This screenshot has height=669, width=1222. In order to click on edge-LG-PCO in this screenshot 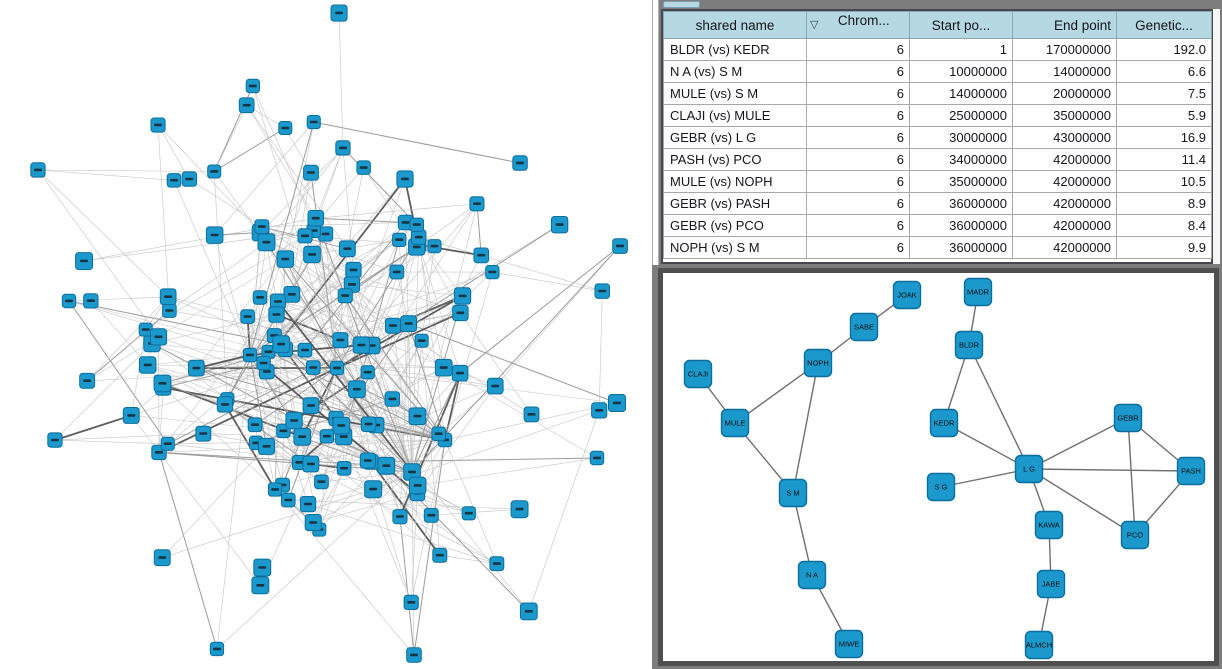, I will do `click(1082, 502)`.